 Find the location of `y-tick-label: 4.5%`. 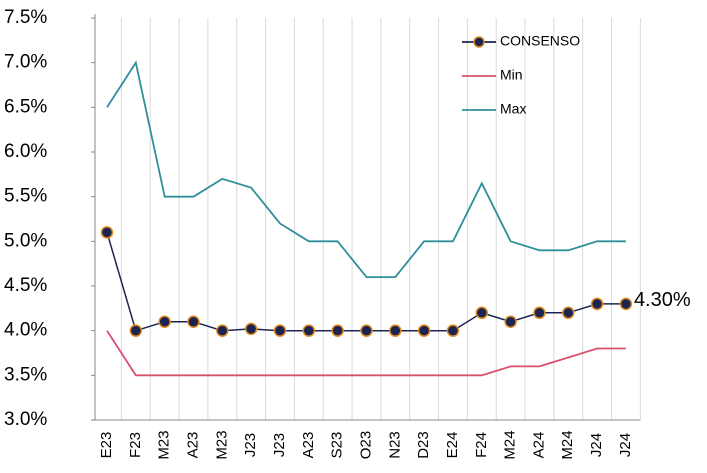

y-tick-label: 4.5% is located at coordinates (25, 285).